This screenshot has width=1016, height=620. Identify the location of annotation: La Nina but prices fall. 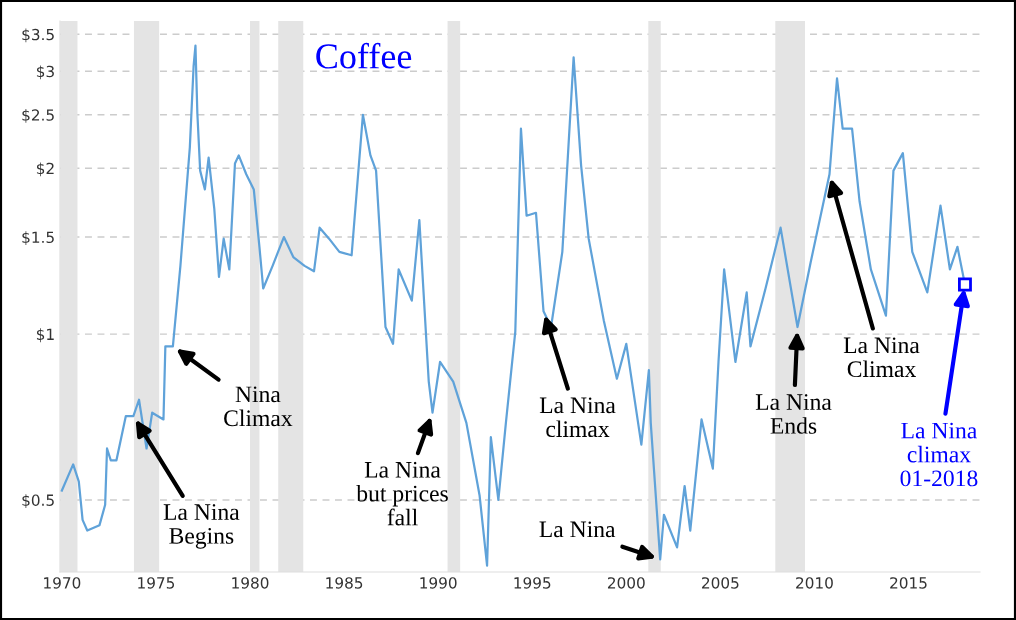
(402, 493).